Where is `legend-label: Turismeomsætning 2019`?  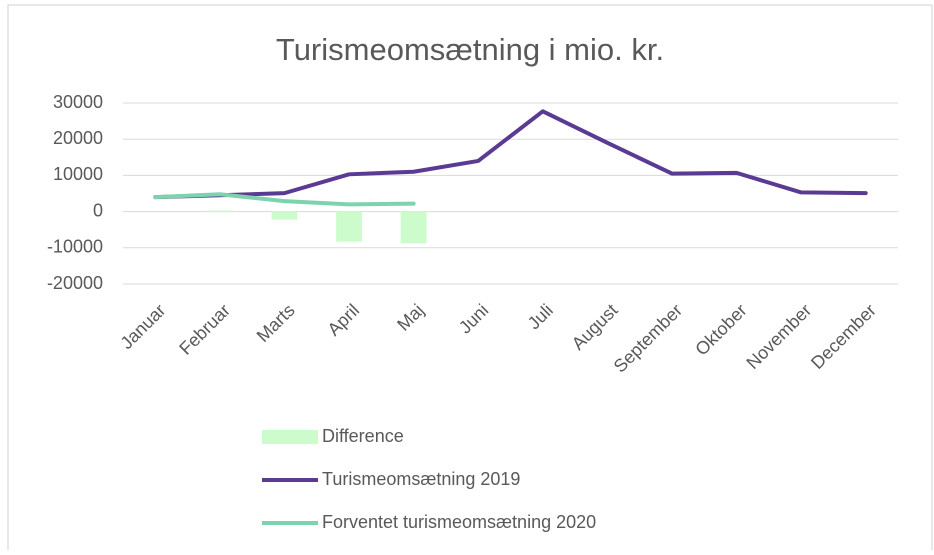
legend-label: Turismeomsætning 2019 is located at coordinates (421, 479).